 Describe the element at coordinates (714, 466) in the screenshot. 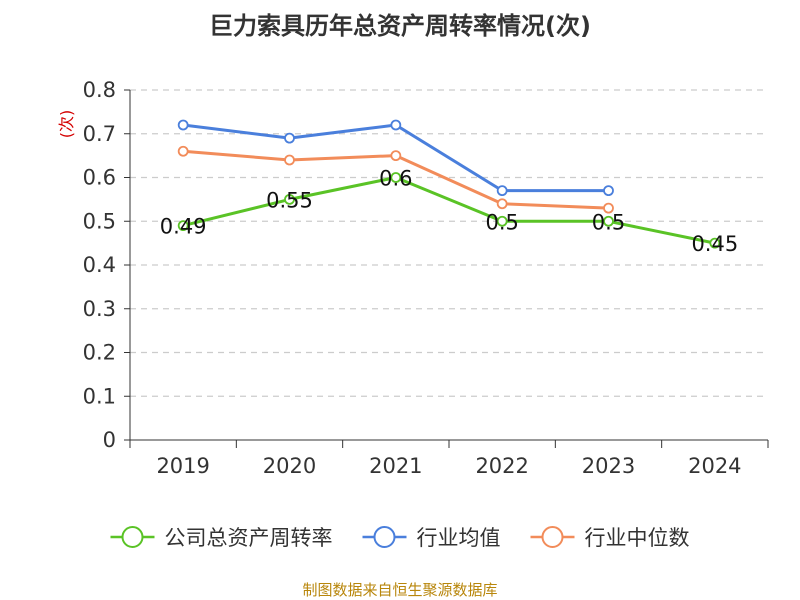

I see `x-tick-label-2024: 2024` at that location.